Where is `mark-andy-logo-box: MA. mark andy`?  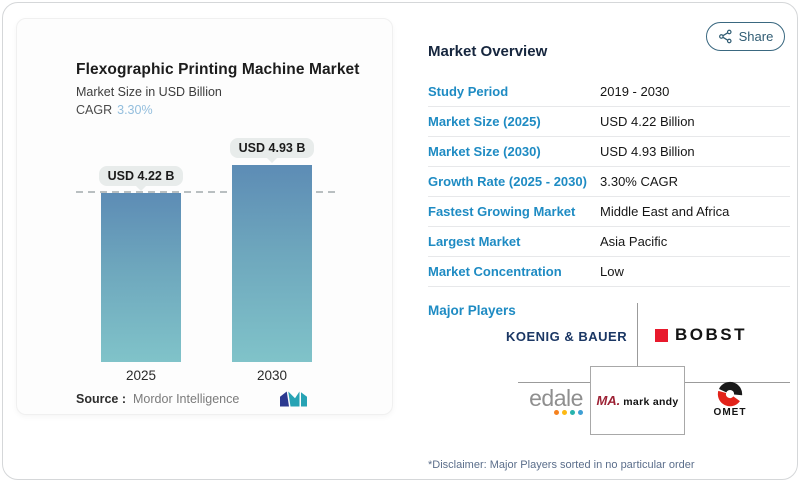
mark-andy-logo-box: MA. mark andy is located at coordinates (637, 400).